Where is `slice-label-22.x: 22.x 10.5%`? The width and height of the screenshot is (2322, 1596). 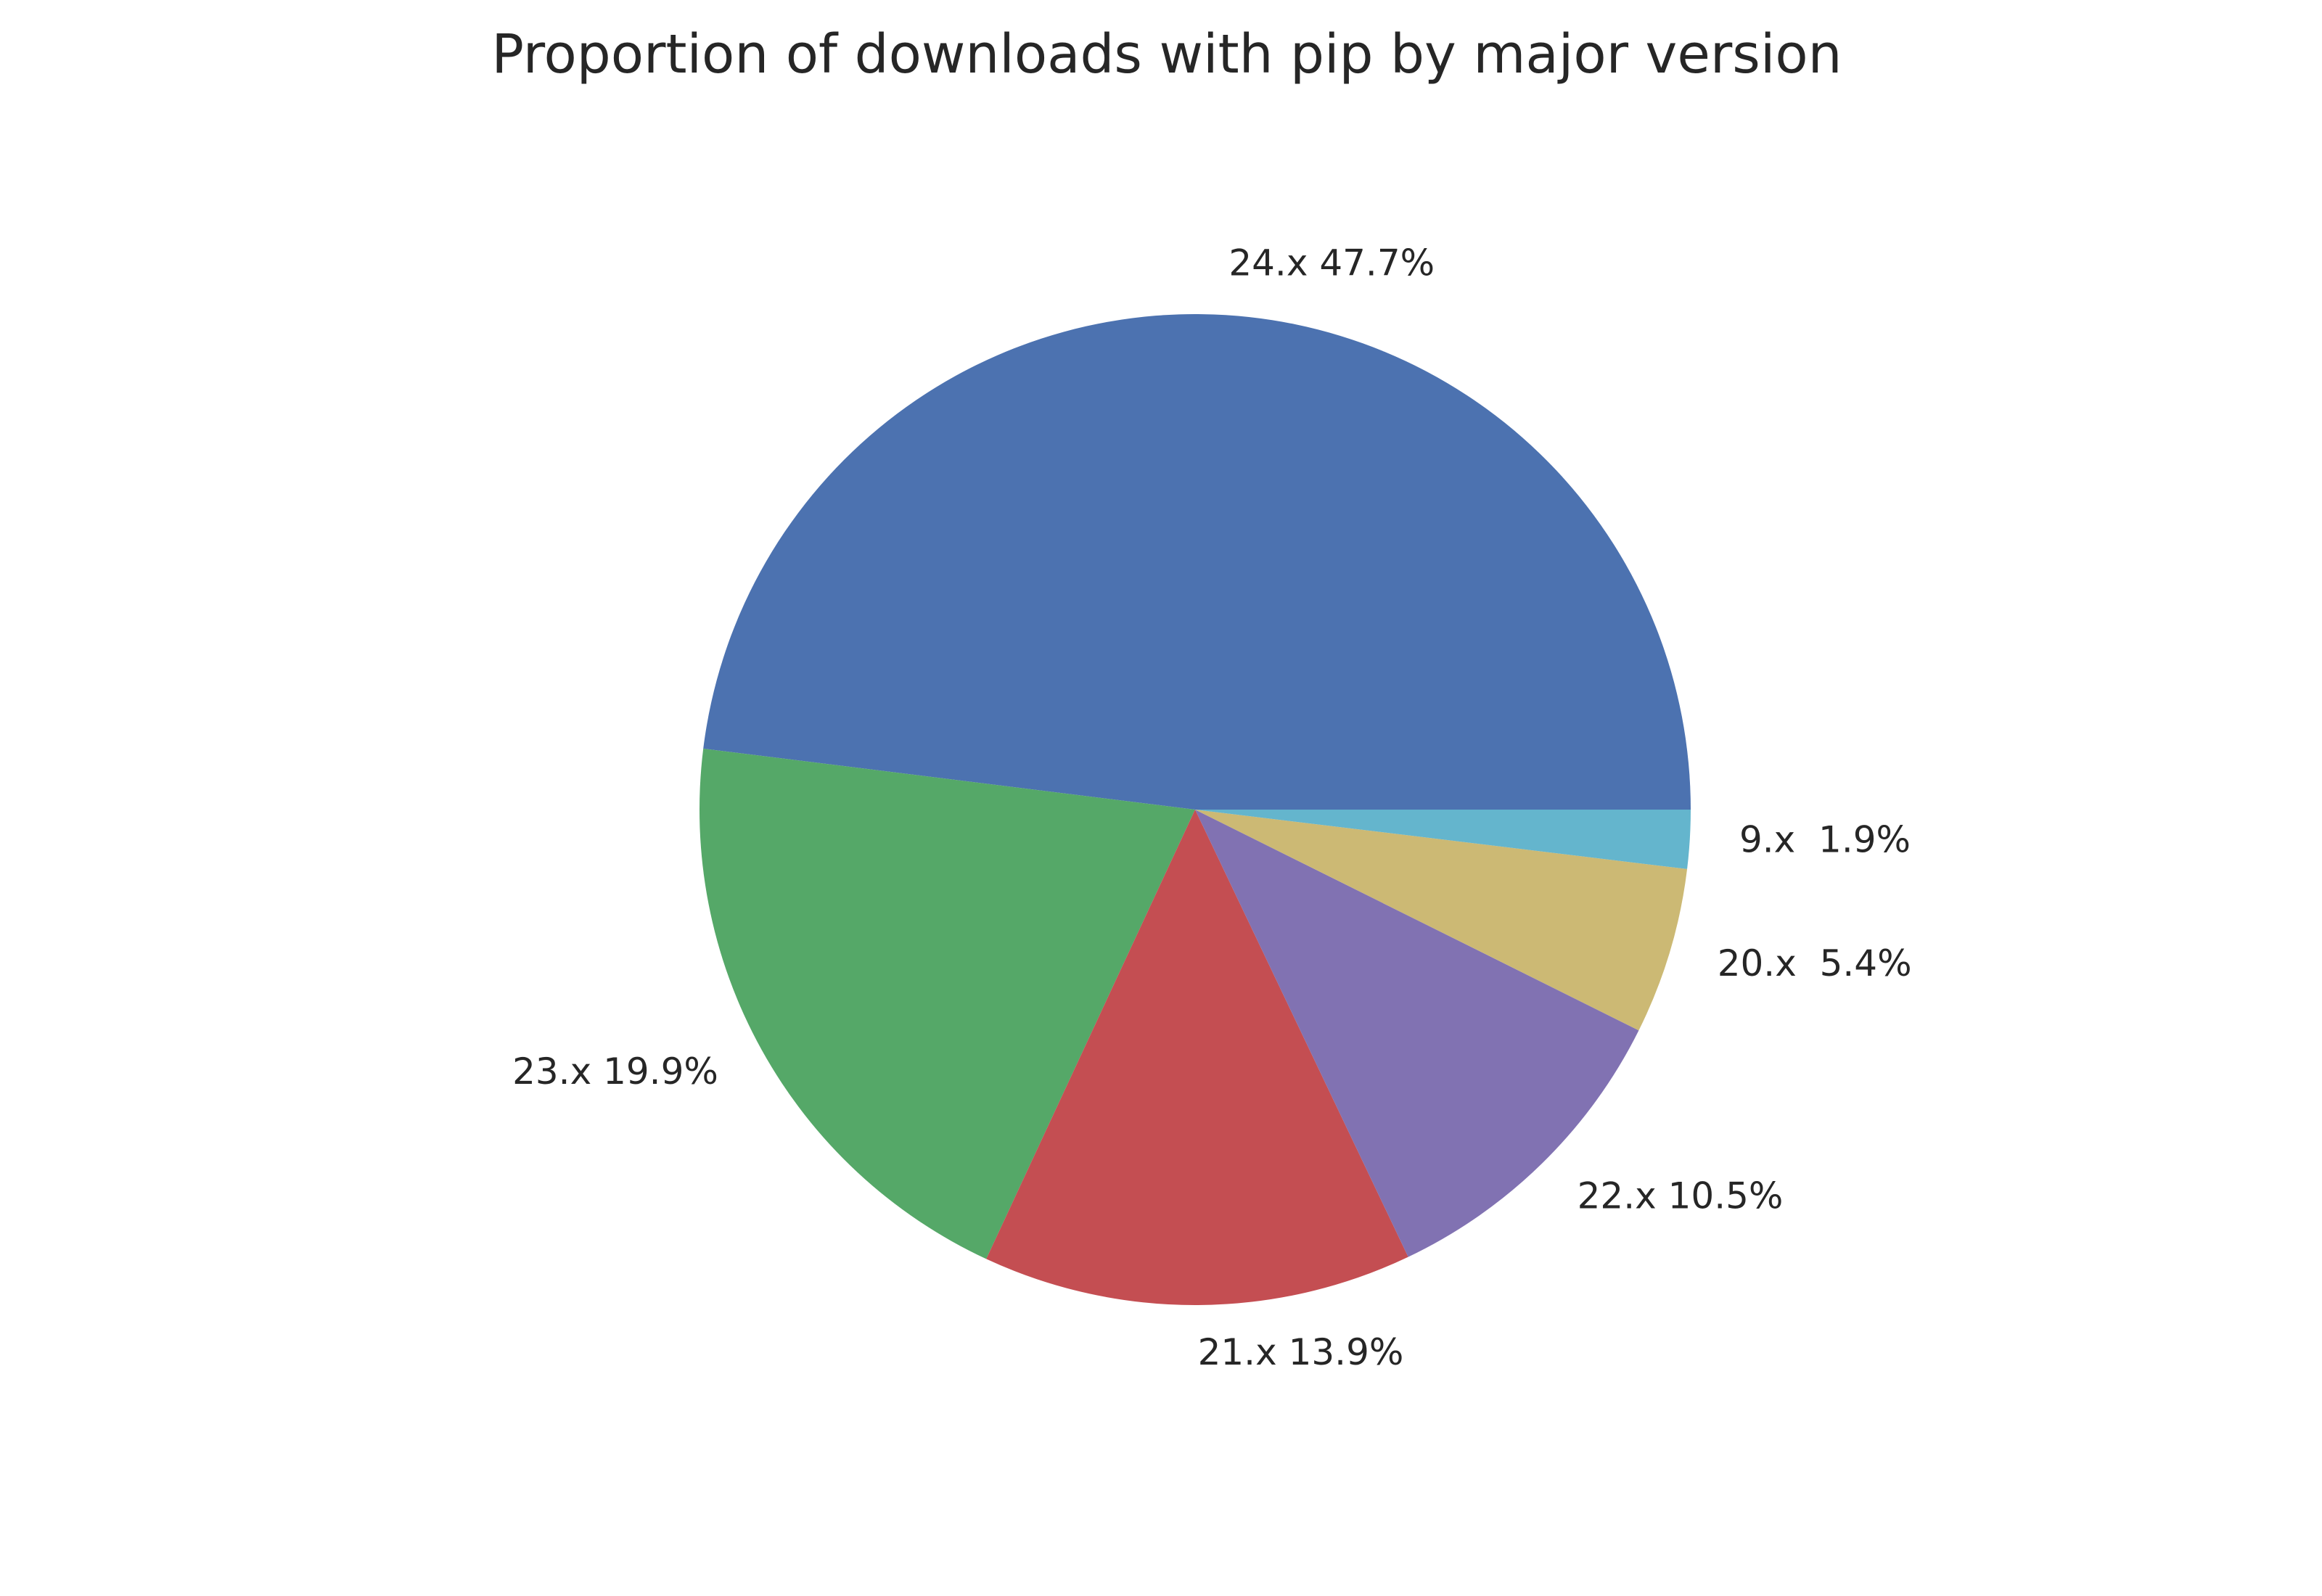 slice-label-22.x: 22.x 10.5% is located at coordinates (1681, 1196).